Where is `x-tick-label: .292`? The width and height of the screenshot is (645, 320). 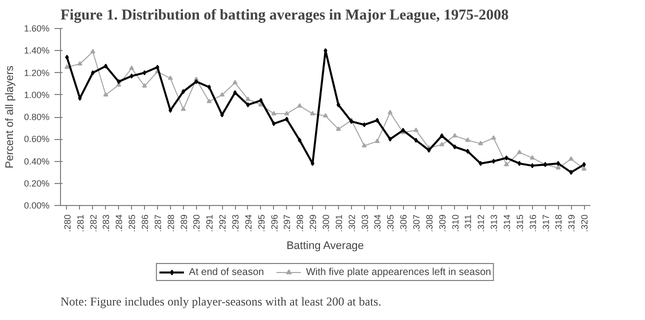 x-tick-label: .292 is located at coordinates (223, 223).